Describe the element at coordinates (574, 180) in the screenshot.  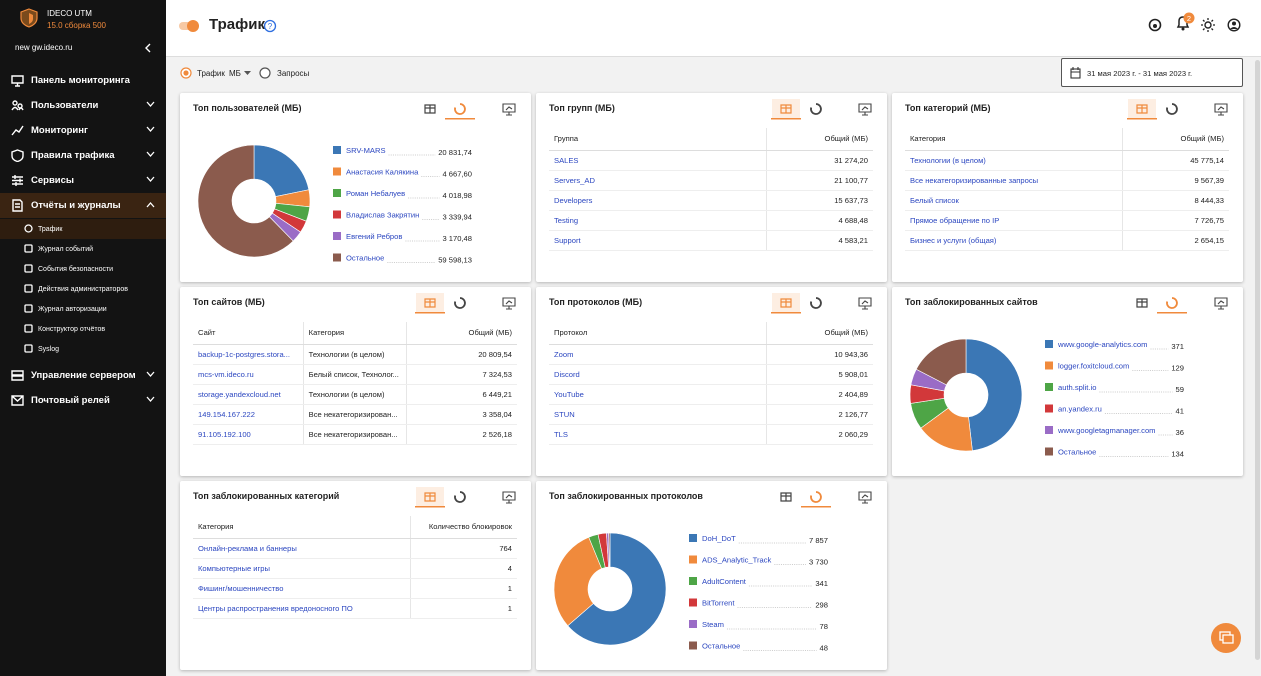
I see `row-link: Servers_AD` at that location.